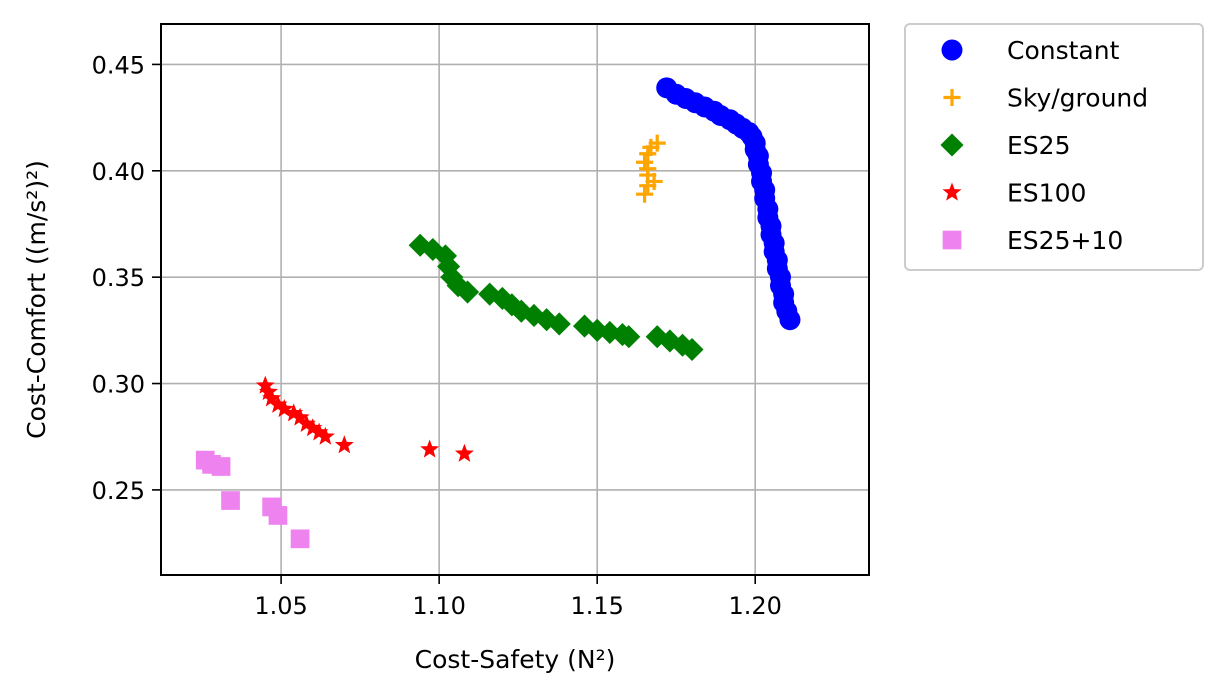  I want to click on y-tick-label: 0.25, so click(118, 491).